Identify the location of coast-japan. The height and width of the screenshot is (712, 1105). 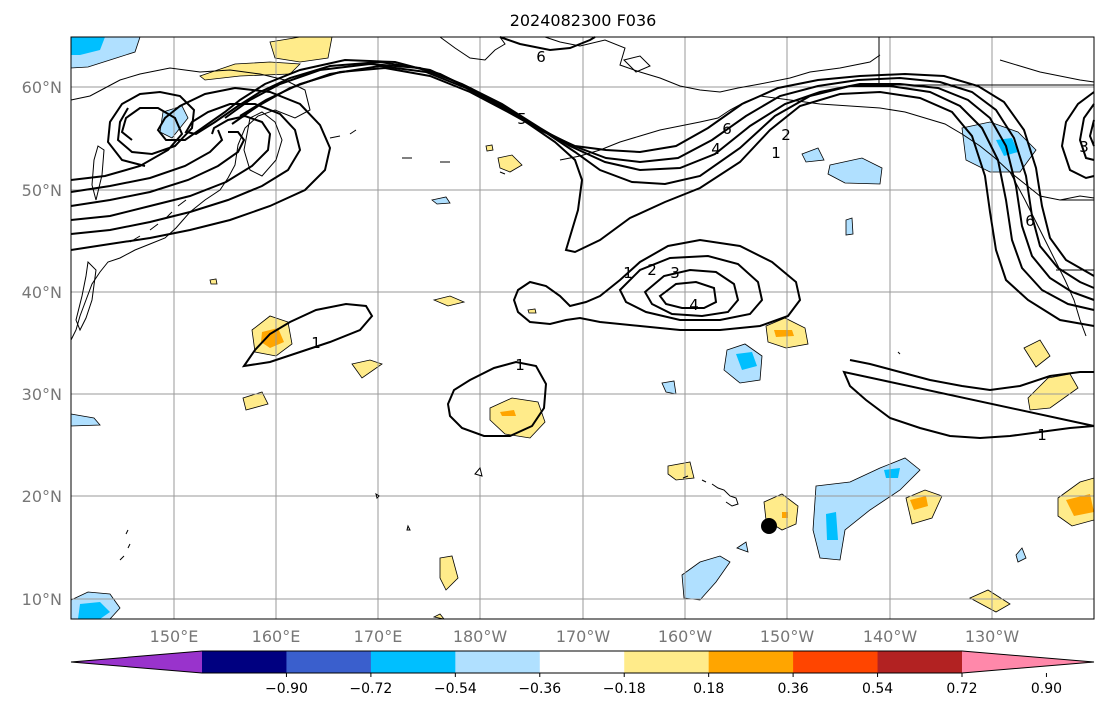
(86, 296).